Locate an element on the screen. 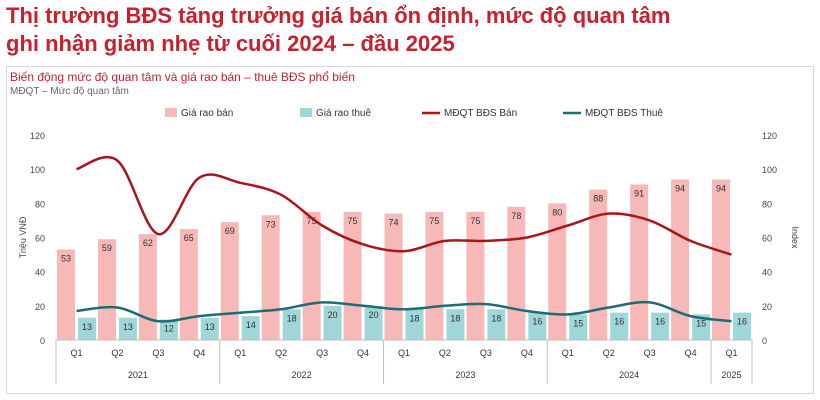  y-tick-left-2: 40 is located at coordinates (40, 273).